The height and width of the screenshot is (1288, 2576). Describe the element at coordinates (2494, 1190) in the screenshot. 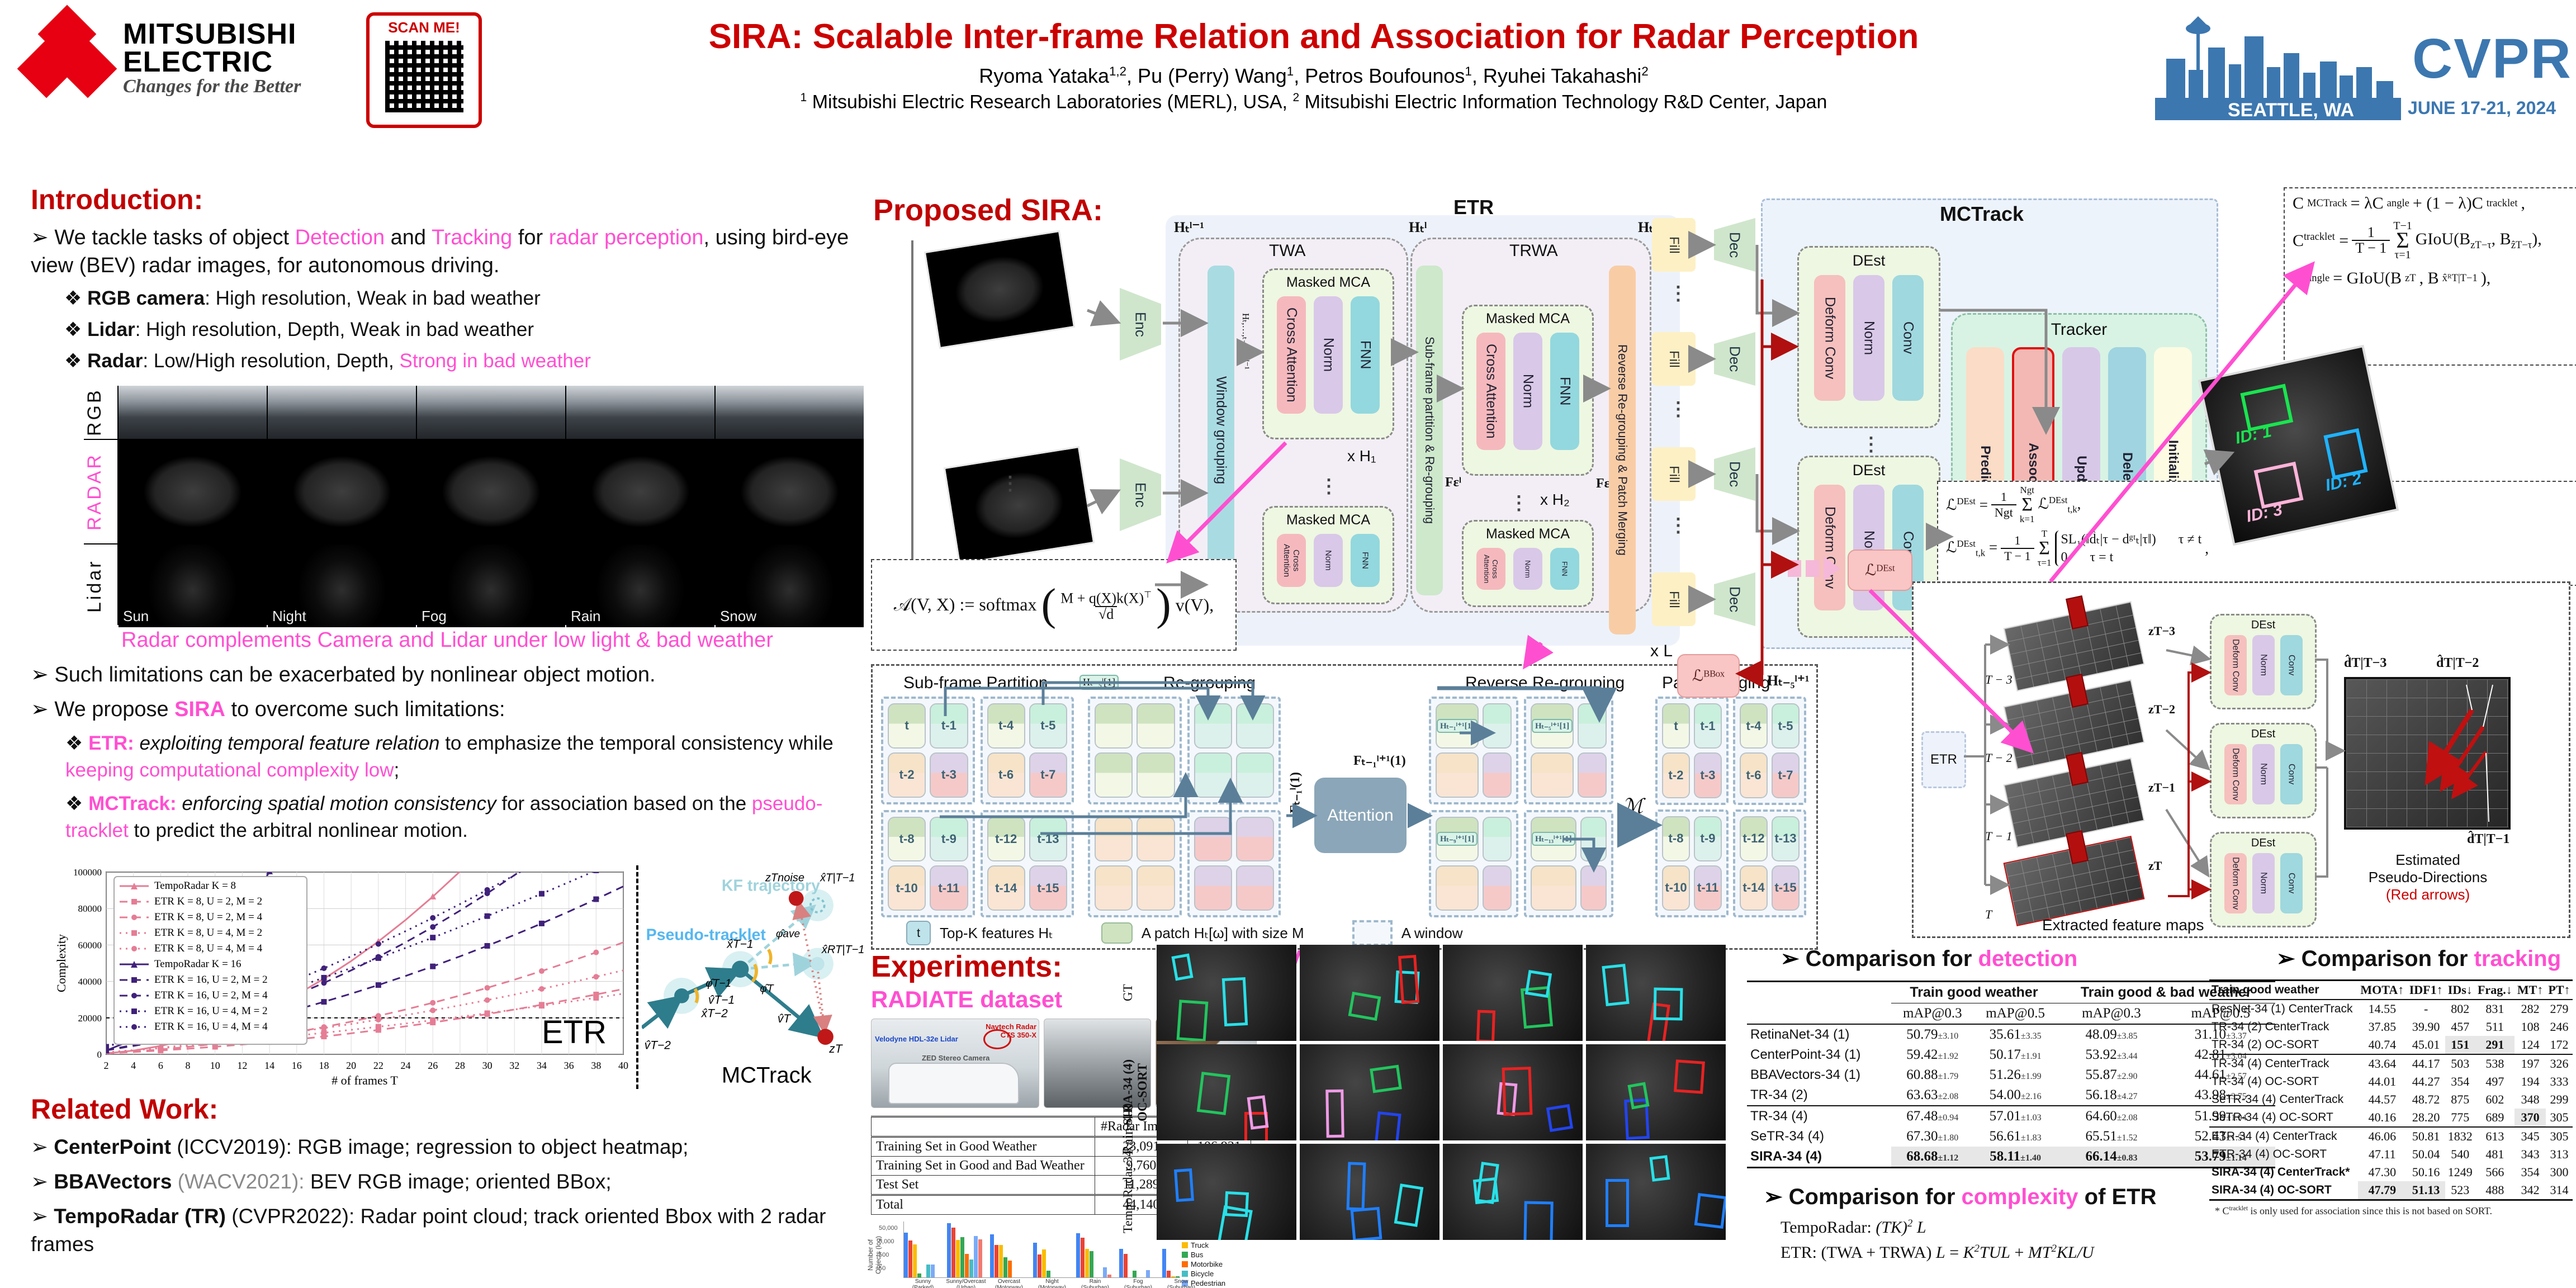

I see `tracking-value: 488` at that location.